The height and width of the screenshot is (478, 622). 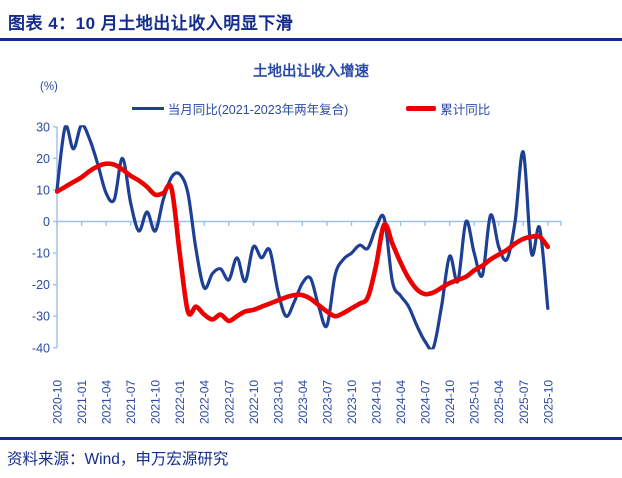 What do you see at coordinates (46, 222) in the screenshot?
I see `y-tick-label: 0` at bounding box center [46, 222].